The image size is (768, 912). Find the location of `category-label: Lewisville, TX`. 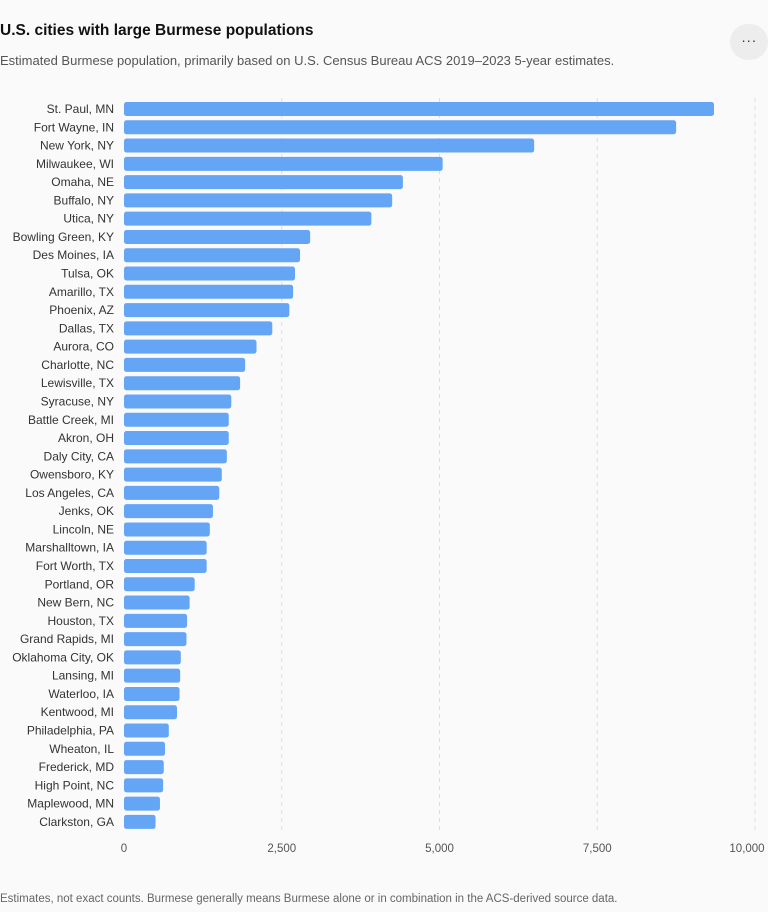

category-label: Lewisville, TX is located at coordinates (77, 383).